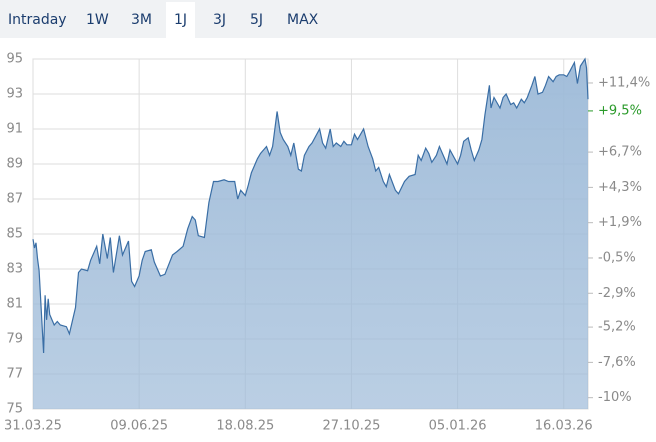  Describe the element at coordinates (351, 426) in the screenshot. I see `x-tick-label: 27.10.25` at that location.